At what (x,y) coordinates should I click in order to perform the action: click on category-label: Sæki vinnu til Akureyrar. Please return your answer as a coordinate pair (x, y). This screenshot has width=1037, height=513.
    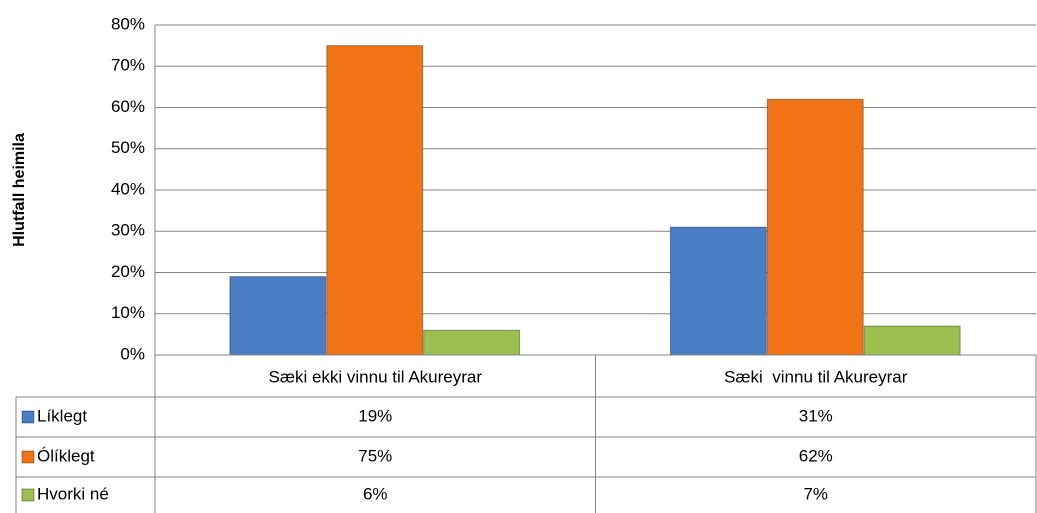
    Looking at the image, I should click on (816, 376).